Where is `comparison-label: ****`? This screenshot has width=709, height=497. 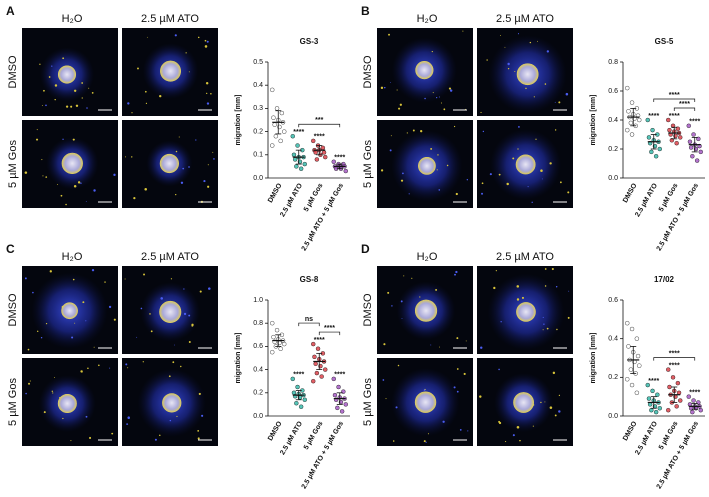 comparison-label: **** is located at coordinates (674, 95).